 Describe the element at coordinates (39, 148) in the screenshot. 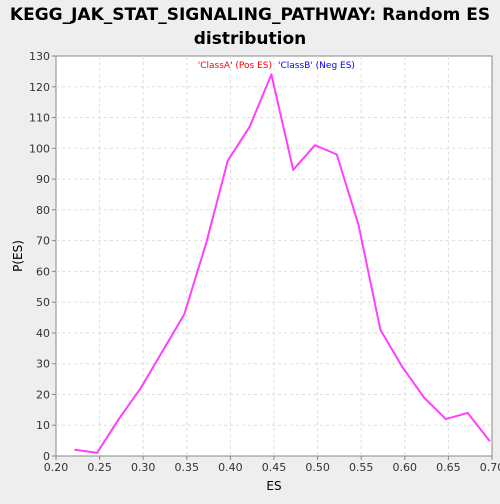

I see `y-tick-label: 100` at that location.